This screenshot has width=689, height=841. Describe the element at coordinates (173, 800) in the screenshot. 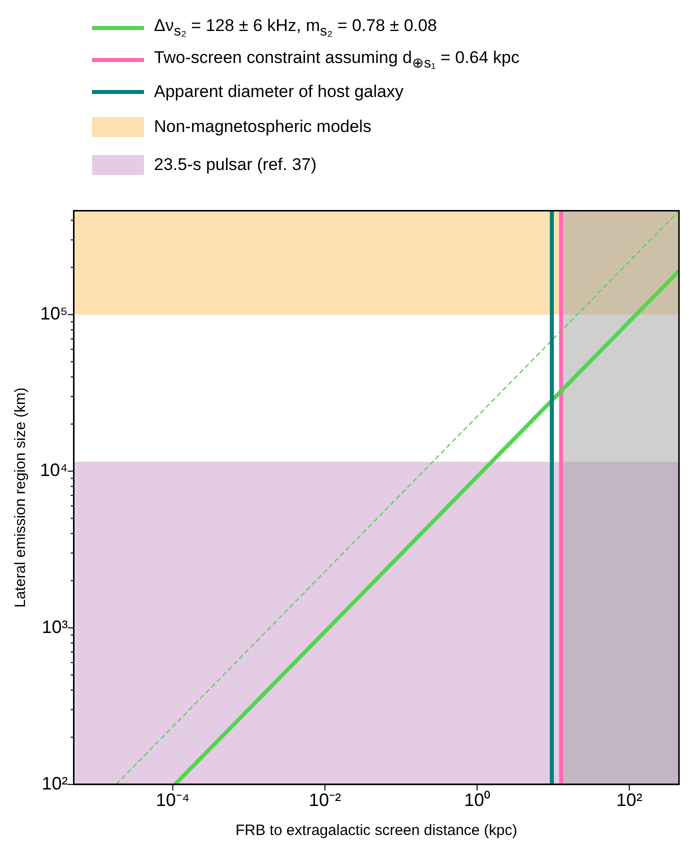

I see `x-tick-label: 10⁻⁴` at that location.